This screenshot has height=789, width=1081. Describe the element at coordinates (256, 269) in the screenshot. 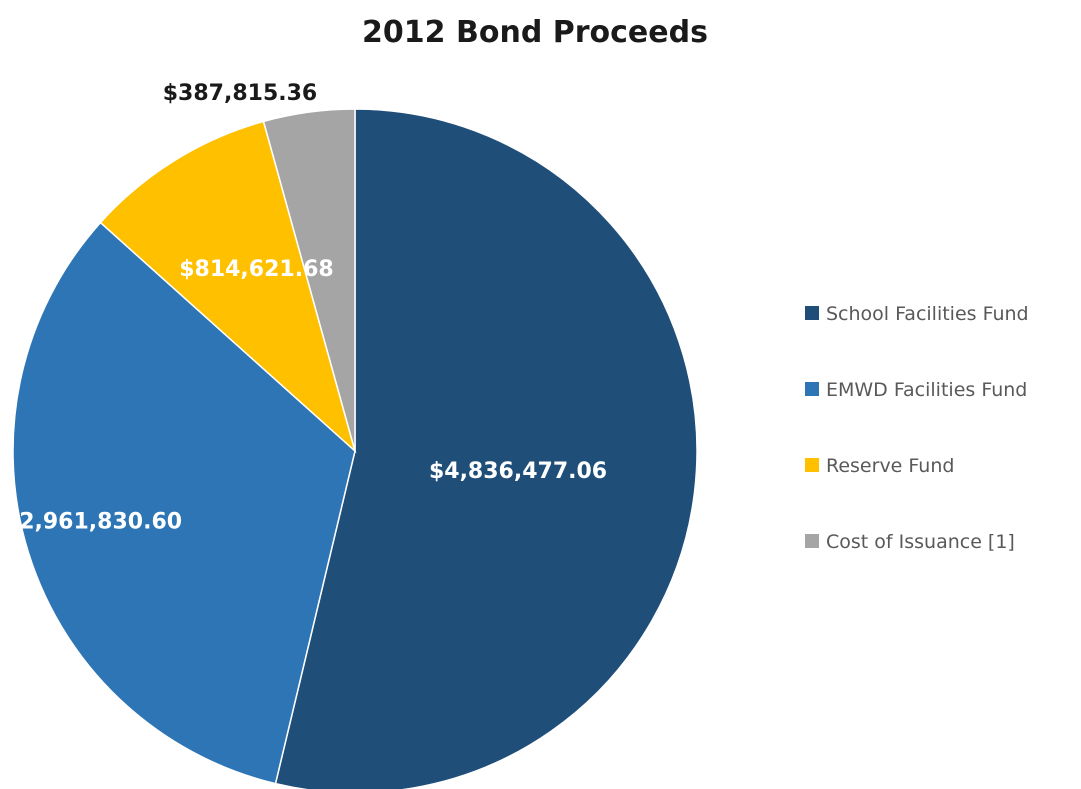

I see `data-label-reserve-fund: $814,621.68` at that location.